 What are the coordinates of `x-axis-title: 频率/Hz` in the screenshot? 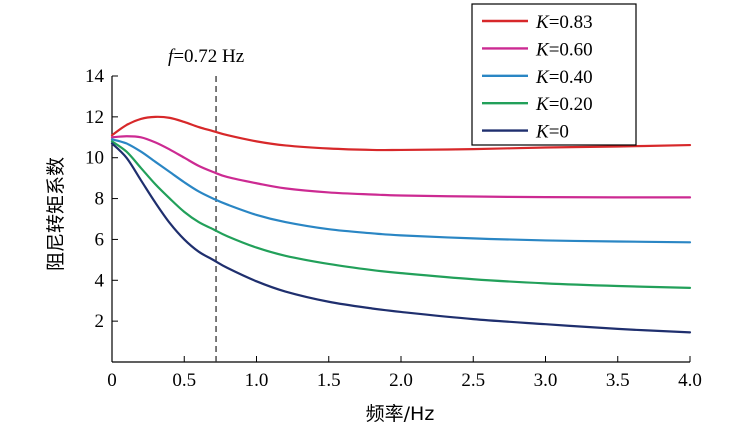 It's located at (400, 414).